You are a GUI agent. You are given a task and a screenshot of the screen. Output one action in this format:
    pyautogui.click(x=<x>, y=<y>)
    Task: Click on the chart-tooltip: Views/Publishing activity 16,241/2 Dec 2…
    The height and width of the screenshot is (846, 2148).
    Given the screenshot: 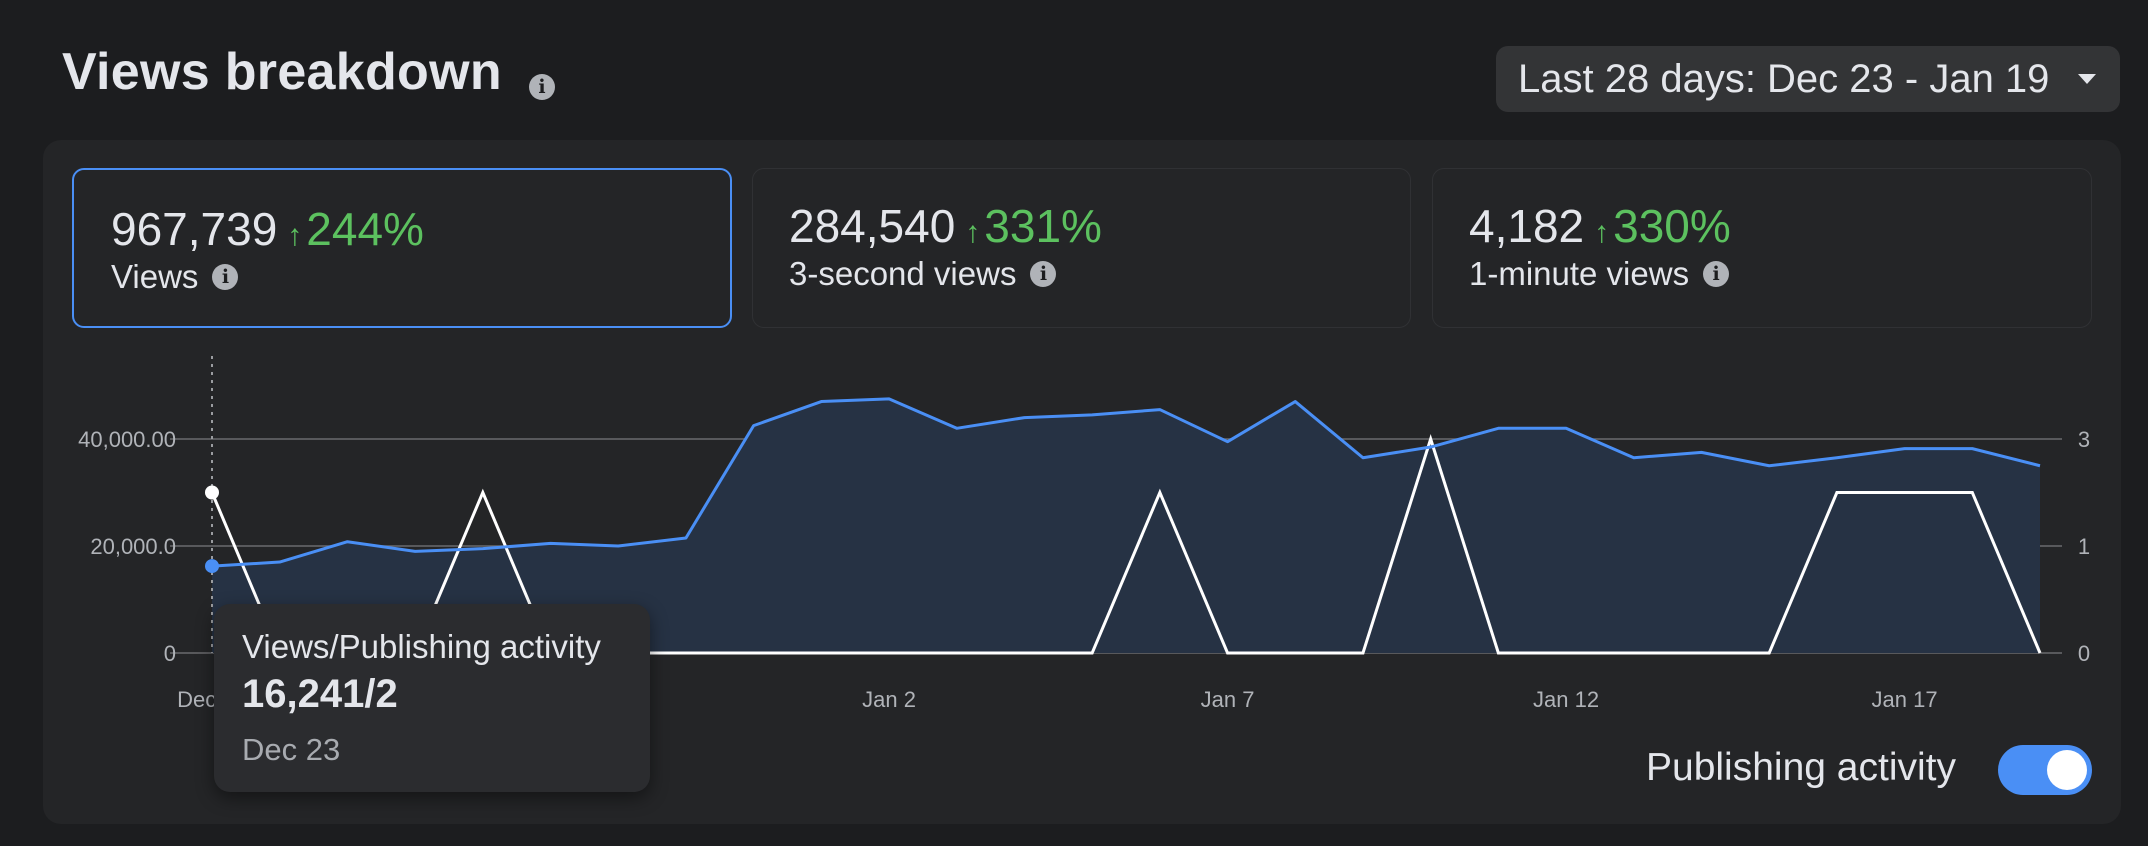 What is the action you would take?
    pyautogui.click(x=432, y=698)
    